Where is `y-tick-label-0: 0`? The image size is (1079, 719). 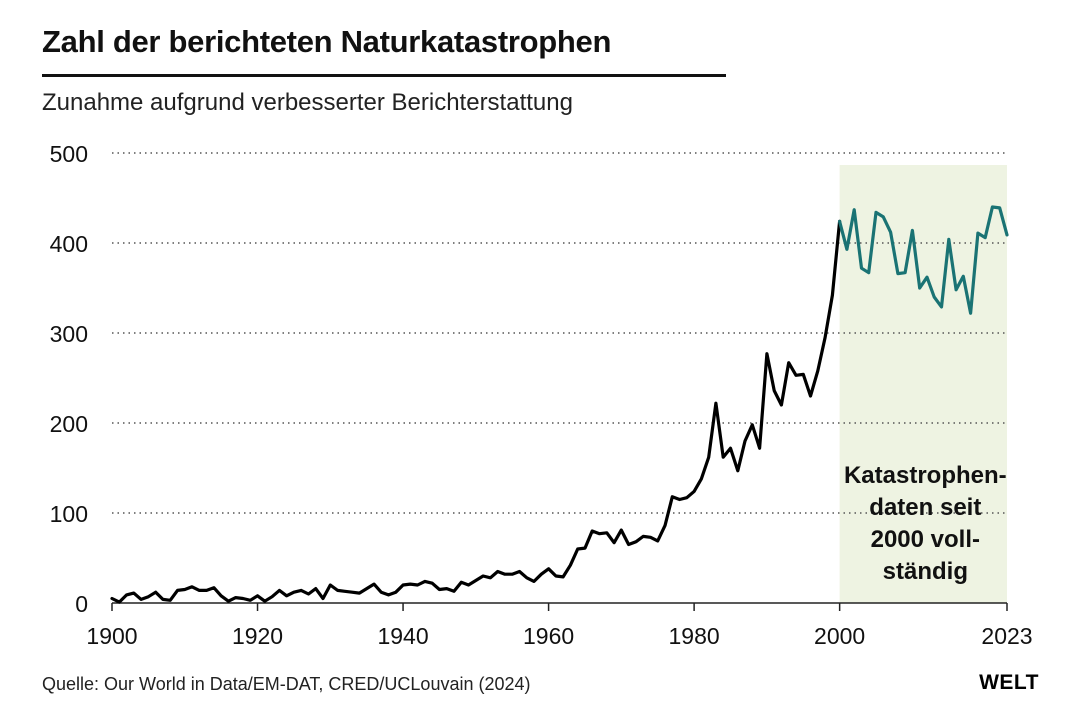
y-tick-label-0: 0 is located at coordinates (81, 604).